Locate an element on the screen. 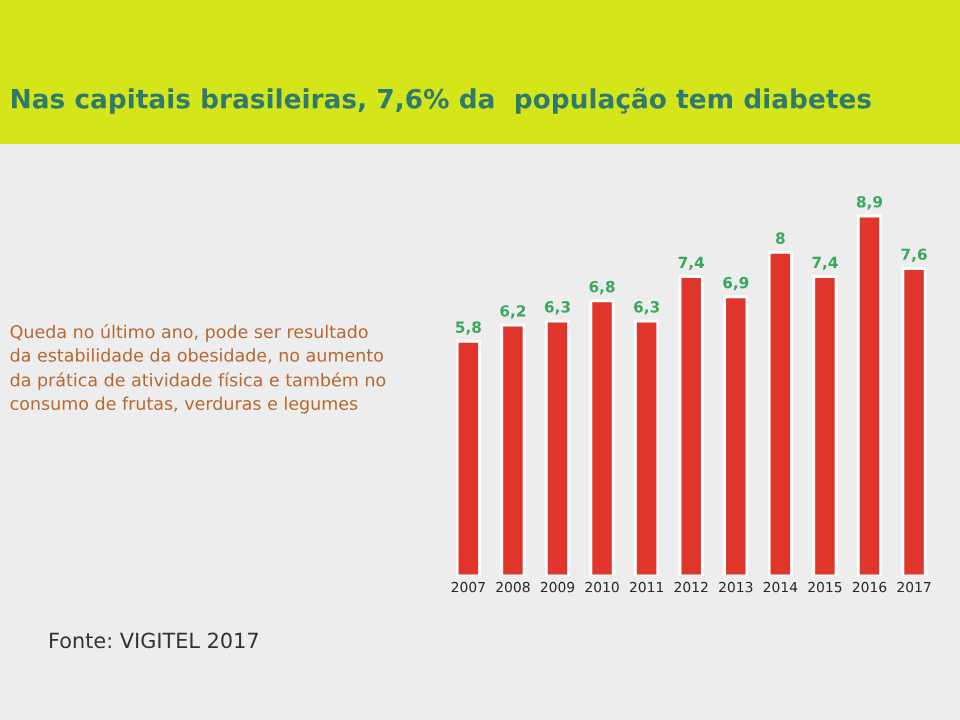  chart-title: Nas capitais brasileiras, 7,6% da população tem diabetes is located at coordinates (441, 100).